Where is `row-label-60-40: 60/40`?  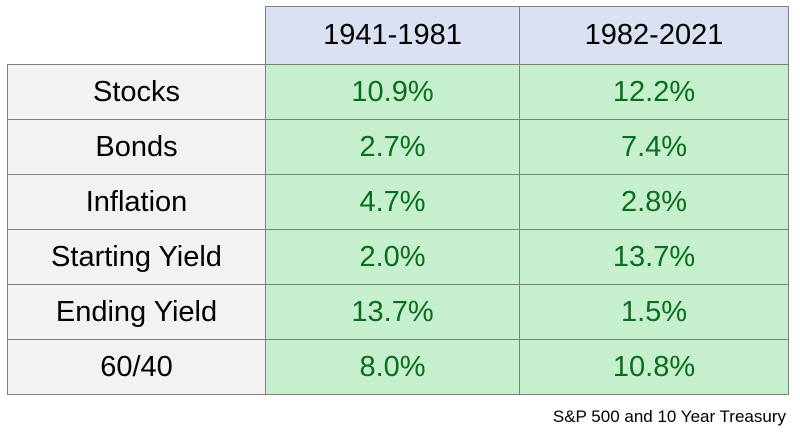
row-label-60-40: 60/40 is located at coordinates (136, 367).